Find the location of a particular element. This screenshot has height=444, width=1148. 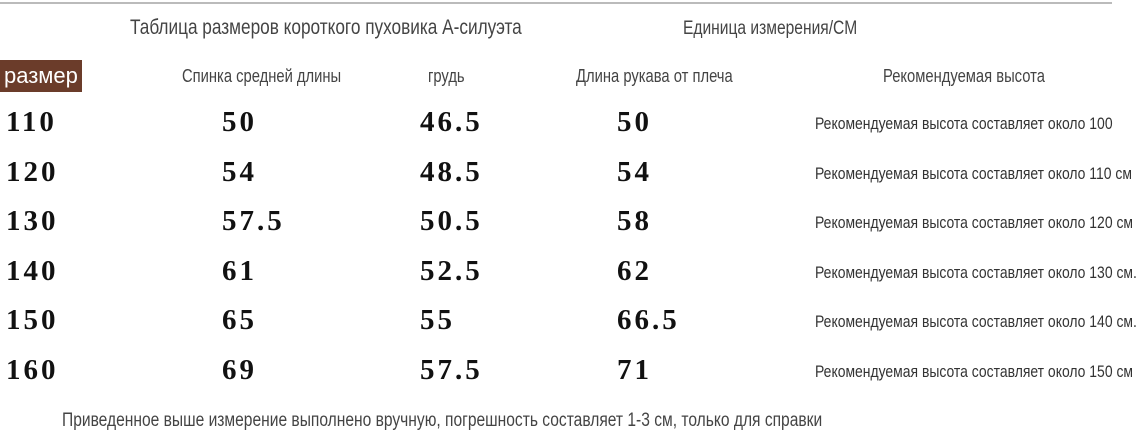

unit: Единица измерения/CM is located at coordinates (770, 28).